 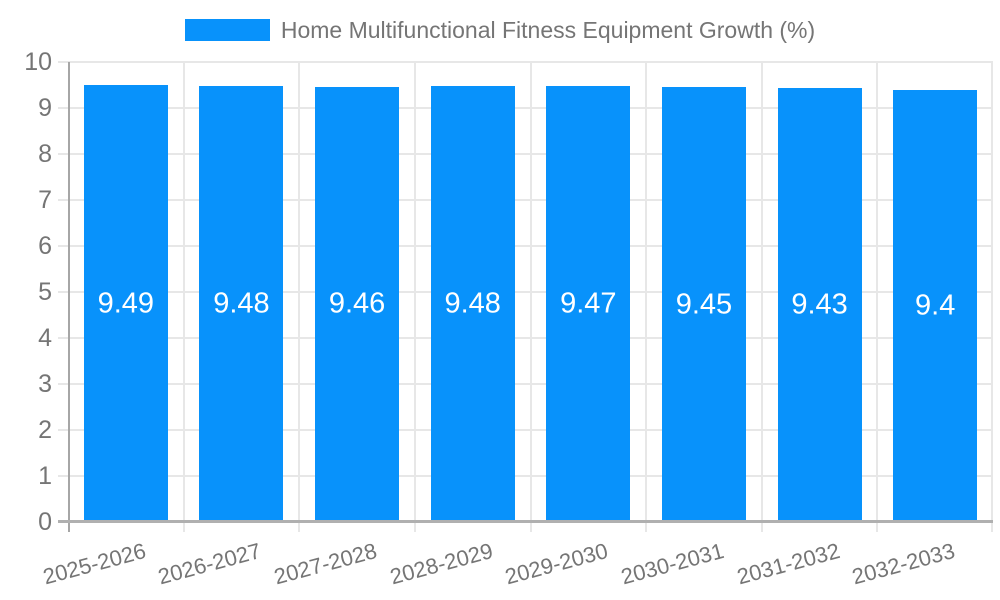 I want to click on bar-slot: 9.43, so click(x=820, y=292).